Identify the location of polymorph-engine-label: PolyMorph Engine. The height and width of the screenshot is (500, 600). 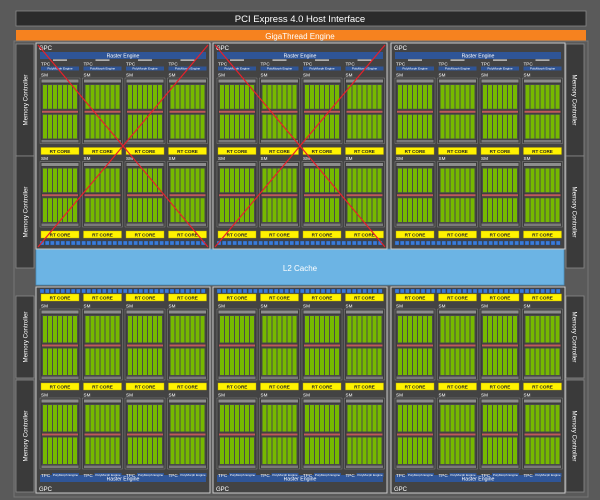
(237, 69).